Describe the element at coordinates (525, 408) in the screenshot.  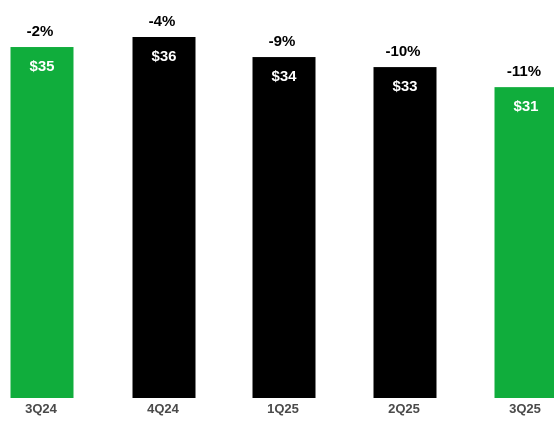
I see `category-label: 3Q25` at that location.